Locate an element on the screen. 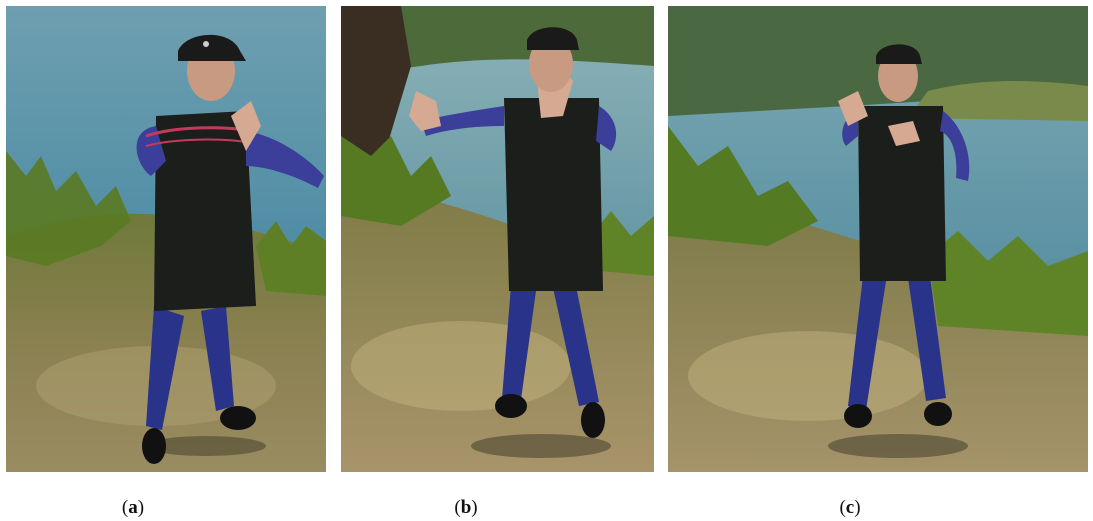 The height and width of the screenshot is (521, 1093). caption-a: (a) is located at coordinates (133, 508).